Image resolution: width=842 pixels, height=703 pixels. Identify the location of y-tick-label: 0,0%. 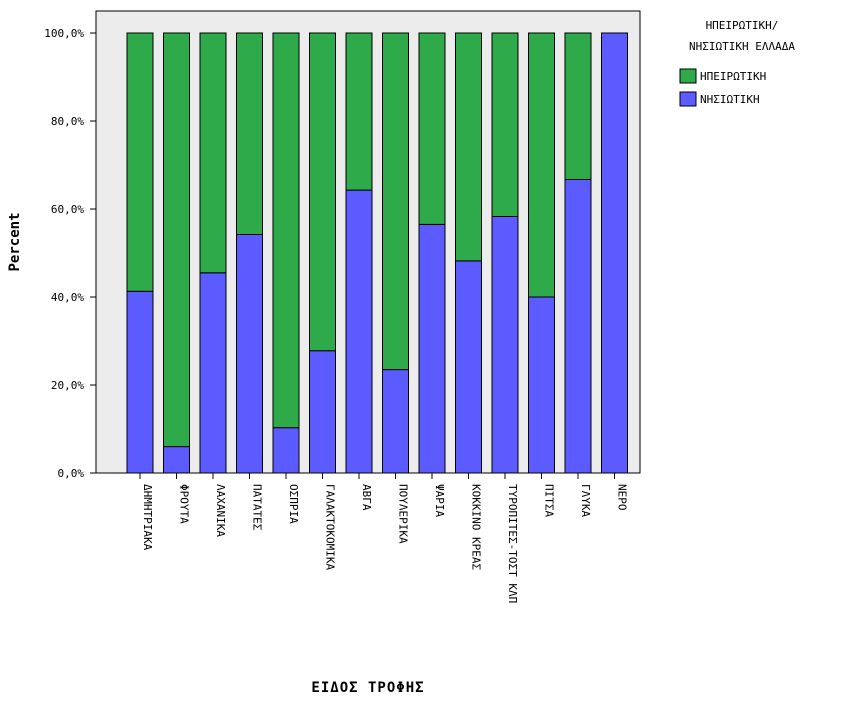
(71, 473).